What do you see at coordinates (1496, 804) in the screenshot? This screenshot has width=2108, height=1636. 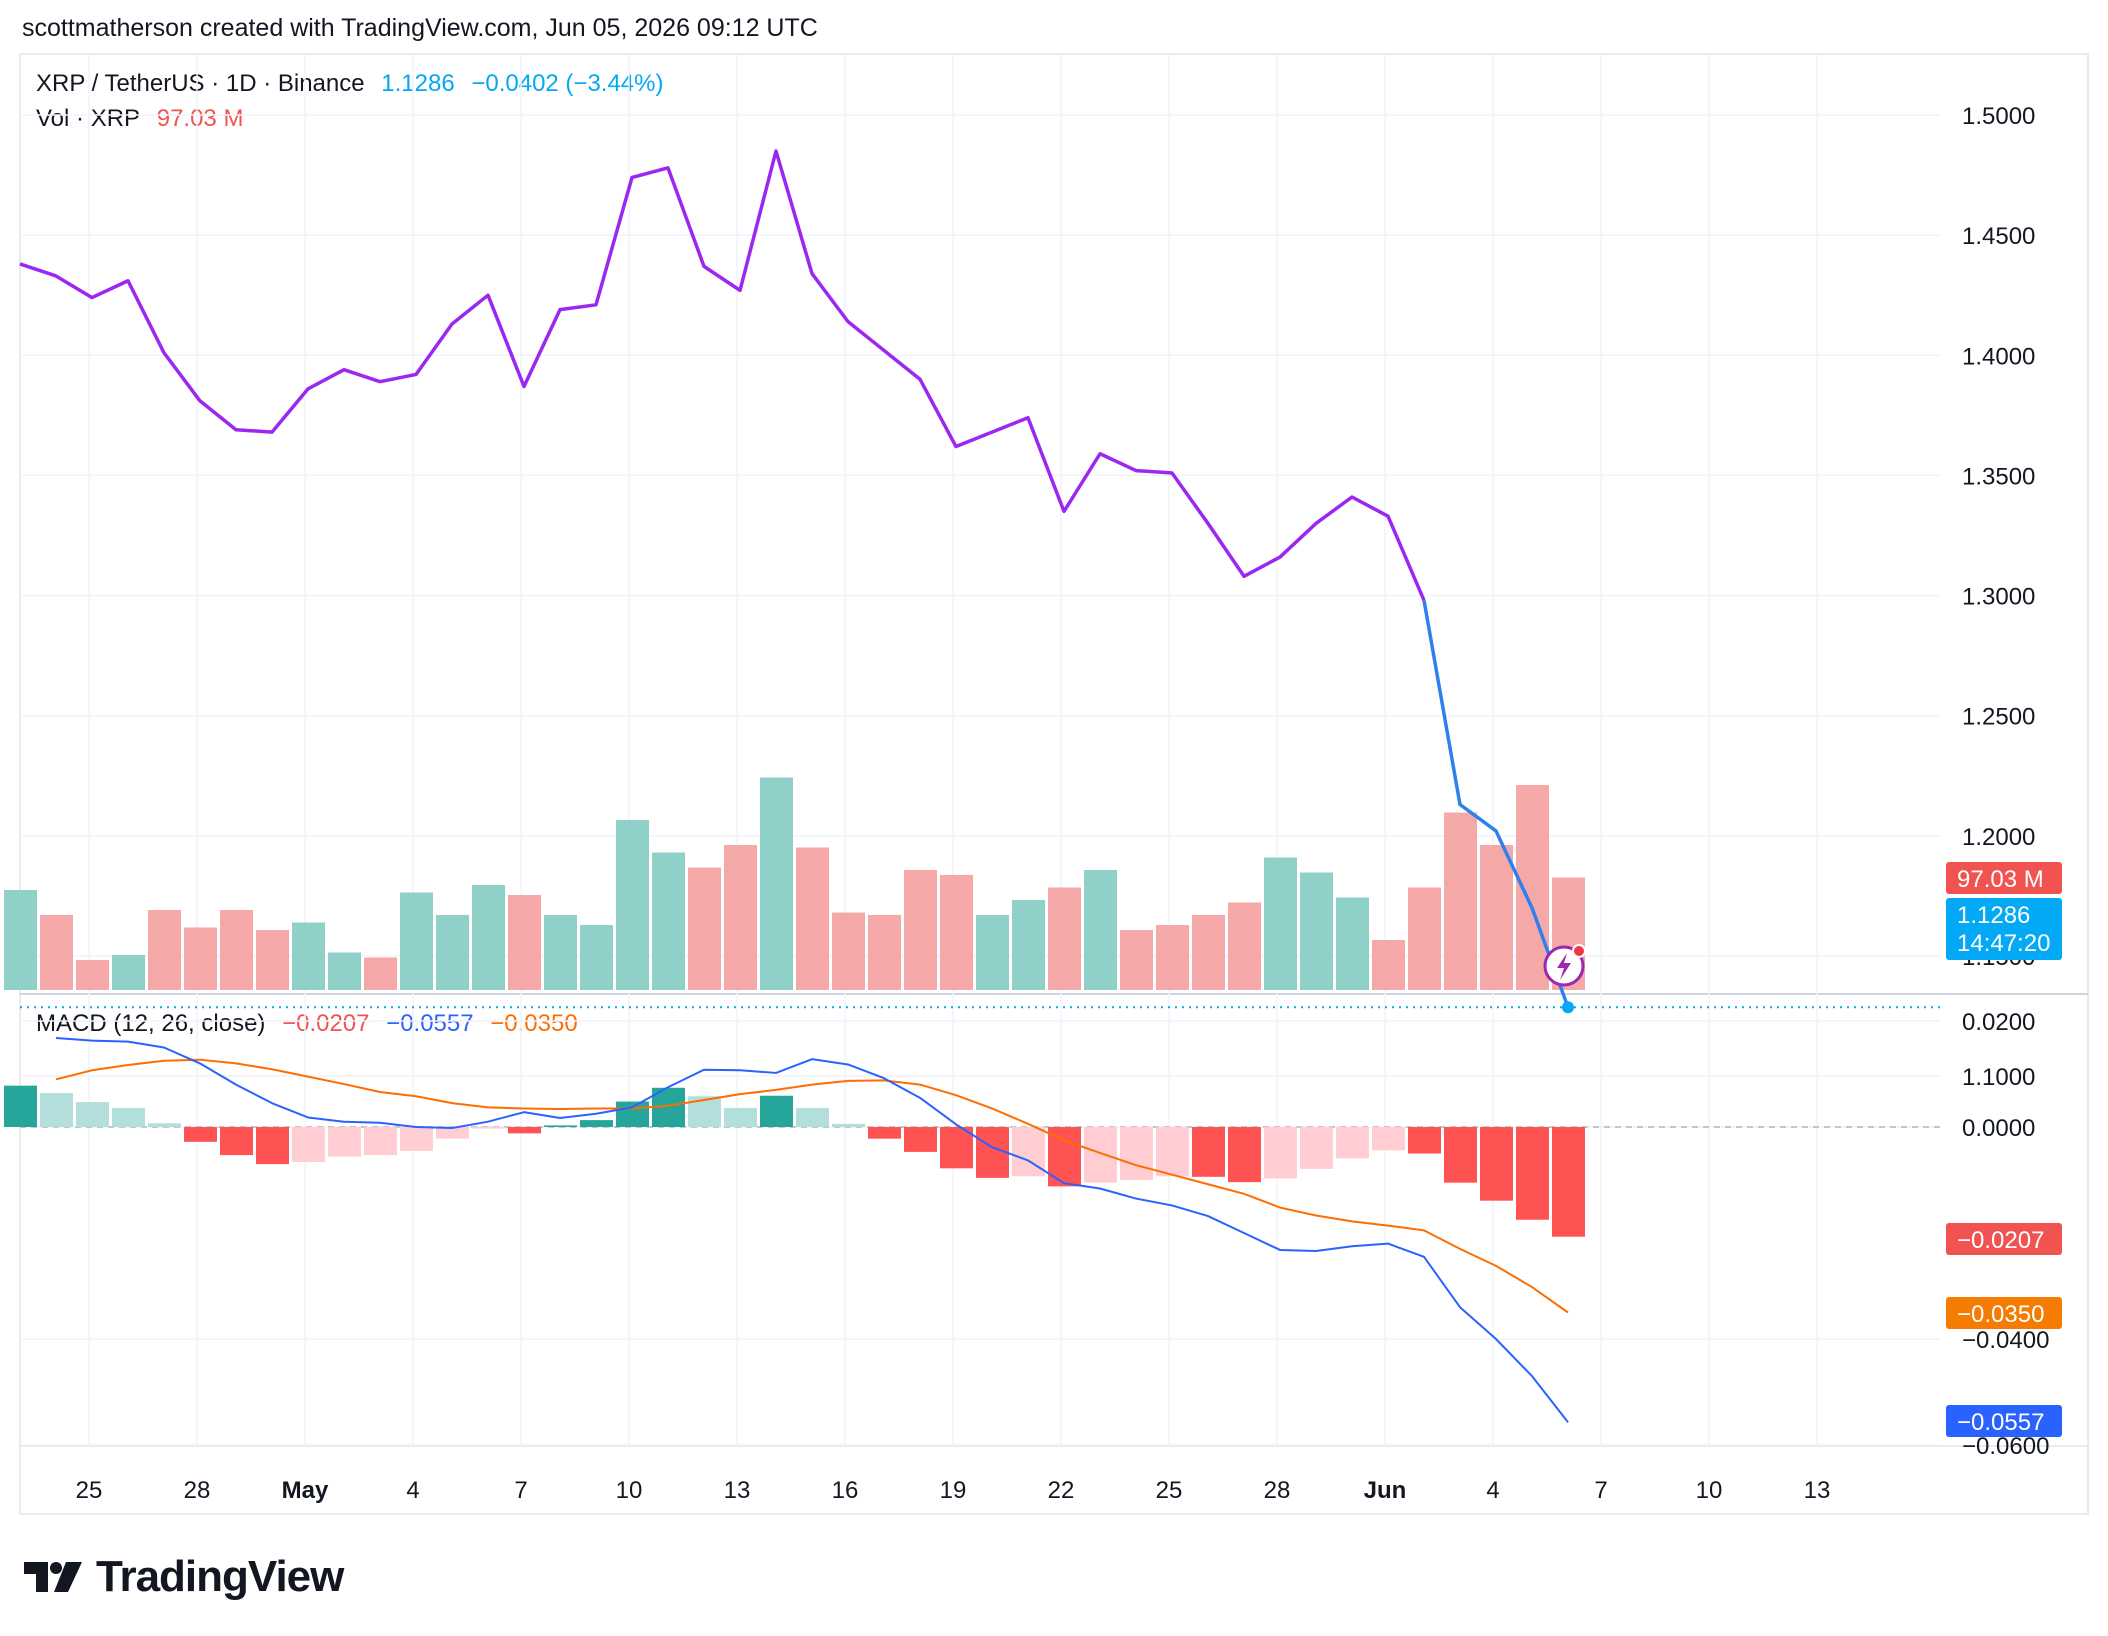 I see `price-line-tail` at bounding box center [1496, 804].